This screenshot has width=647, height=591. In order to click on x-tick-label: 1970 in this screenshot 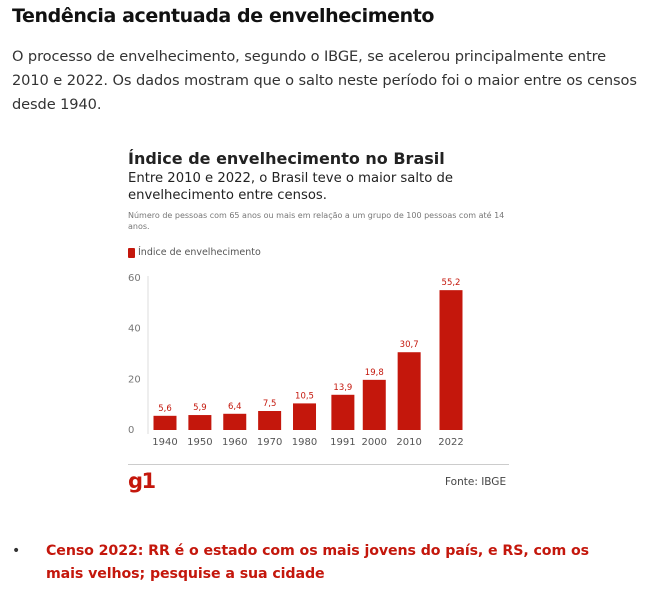, I will do `click(269, 442)`.